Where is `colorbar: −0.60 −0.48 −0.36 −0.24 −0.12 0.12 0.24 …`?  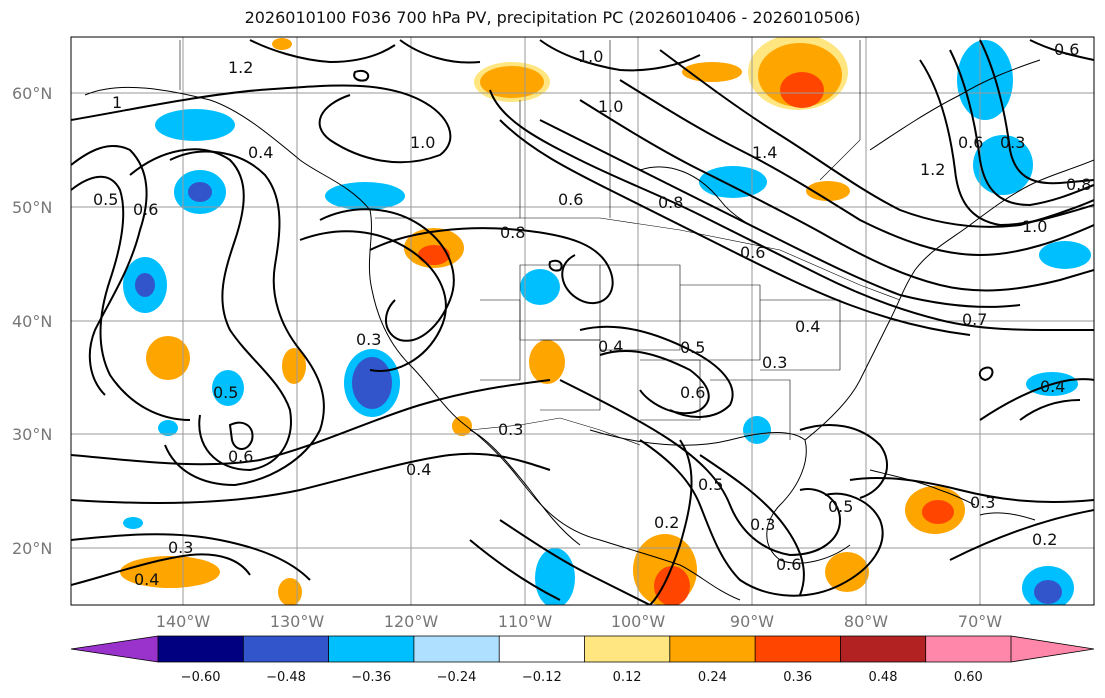
colorbar: −0.60 −0.48 −0.36 −0.24 −0.12 0.12 0.24 … is located at coordinates (582, 660).